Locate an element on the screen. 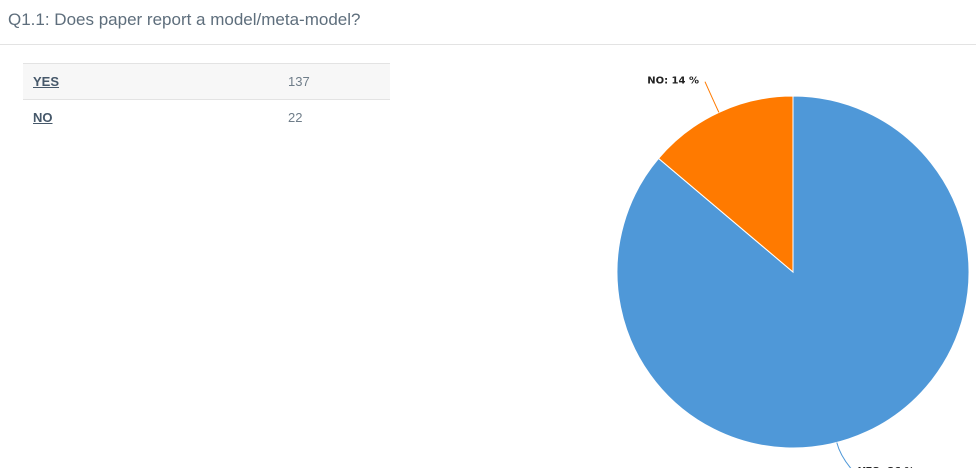 The width and height of the screenshot is (976, 468). answer-link-yes: YES is located at coordinates (46, 81).